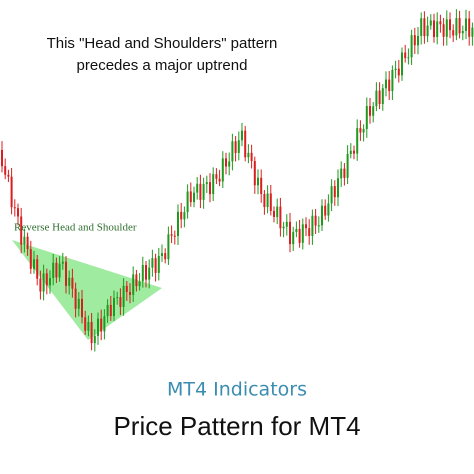 Image resolution: width=474 pixels, height=474 pixels. I want to click on caption-line: precedes a major uptrend, so click(162, 65).